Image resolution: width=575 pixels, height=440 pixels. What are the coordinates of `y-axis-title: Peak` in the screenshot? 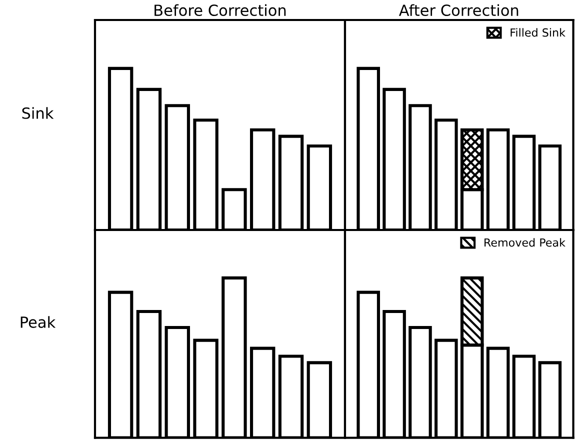 It's located at (38, 322).